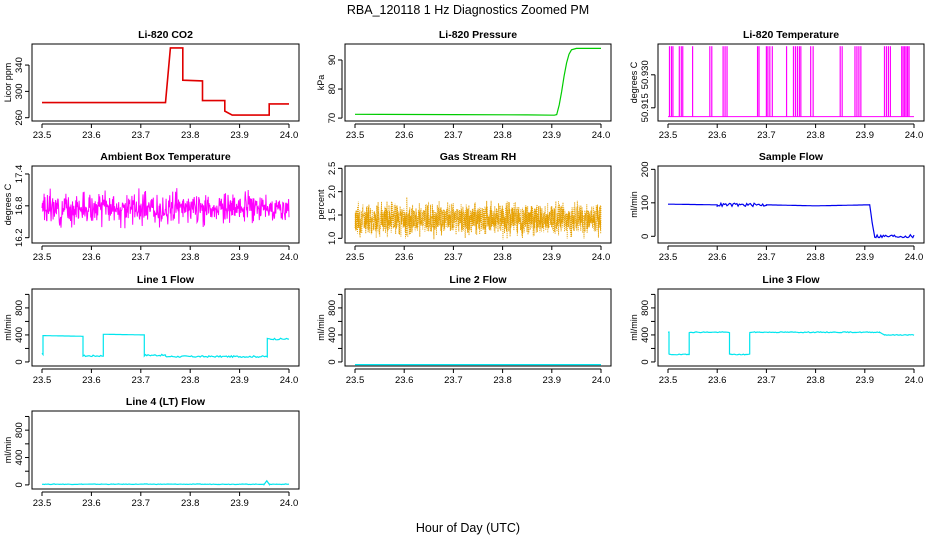 This screenshot has height=540, width=936. I want to click on series-line1, so click(165, 346).